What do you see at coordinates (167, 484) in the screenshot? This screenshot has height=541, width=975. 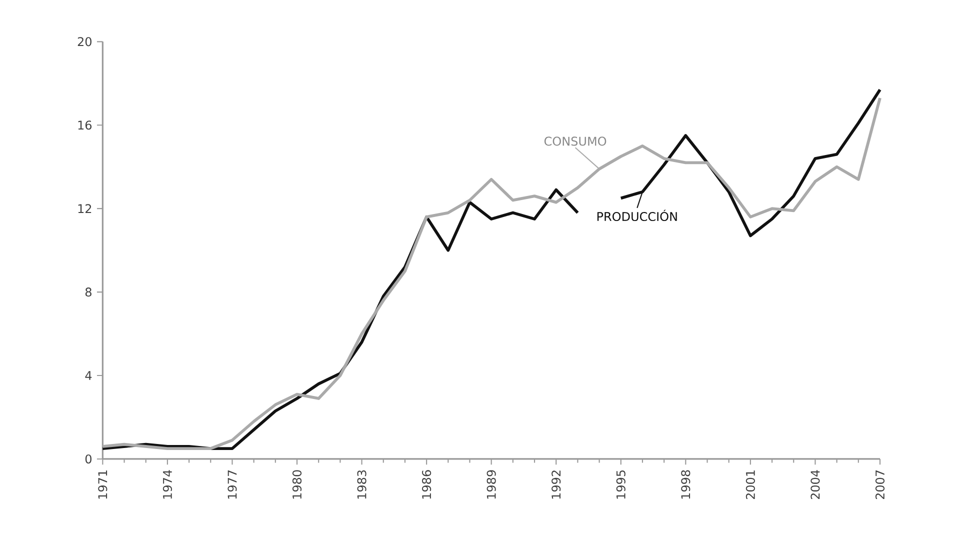 I see `x-tick-label: 1974` at bounding box center [167, 484].